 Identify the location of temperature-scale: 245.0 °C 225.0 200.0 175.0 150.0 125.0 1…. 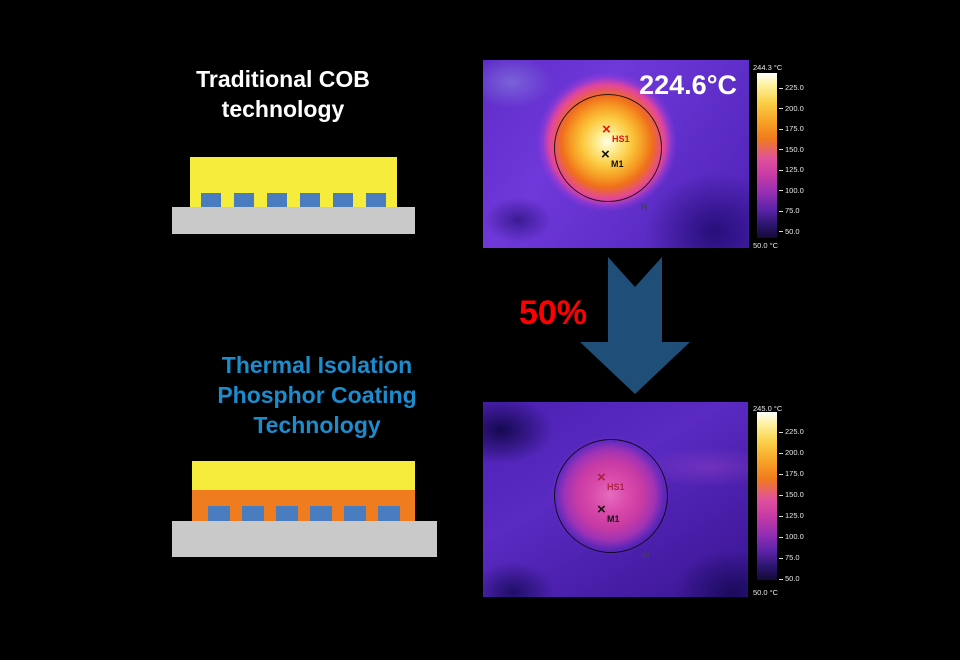
(779, 500).